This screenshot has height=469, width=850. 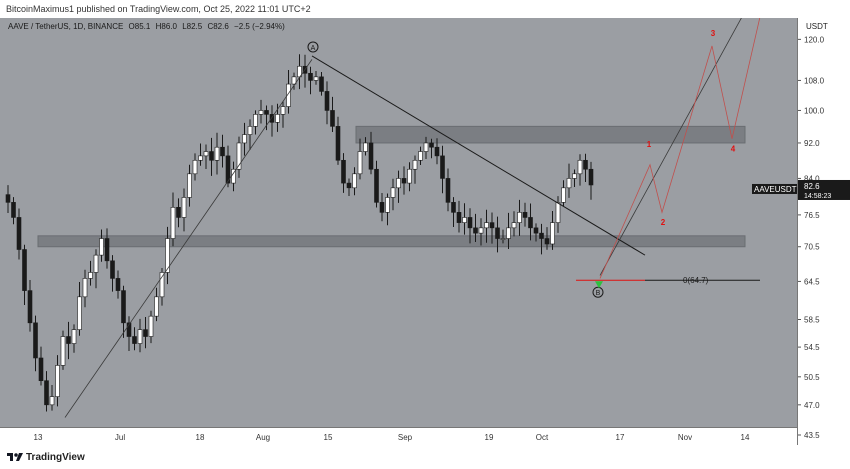 What do you see at coordinates (158, 26) in the screenshot?
I see `high-label: H` at bounding box center [158, 26].